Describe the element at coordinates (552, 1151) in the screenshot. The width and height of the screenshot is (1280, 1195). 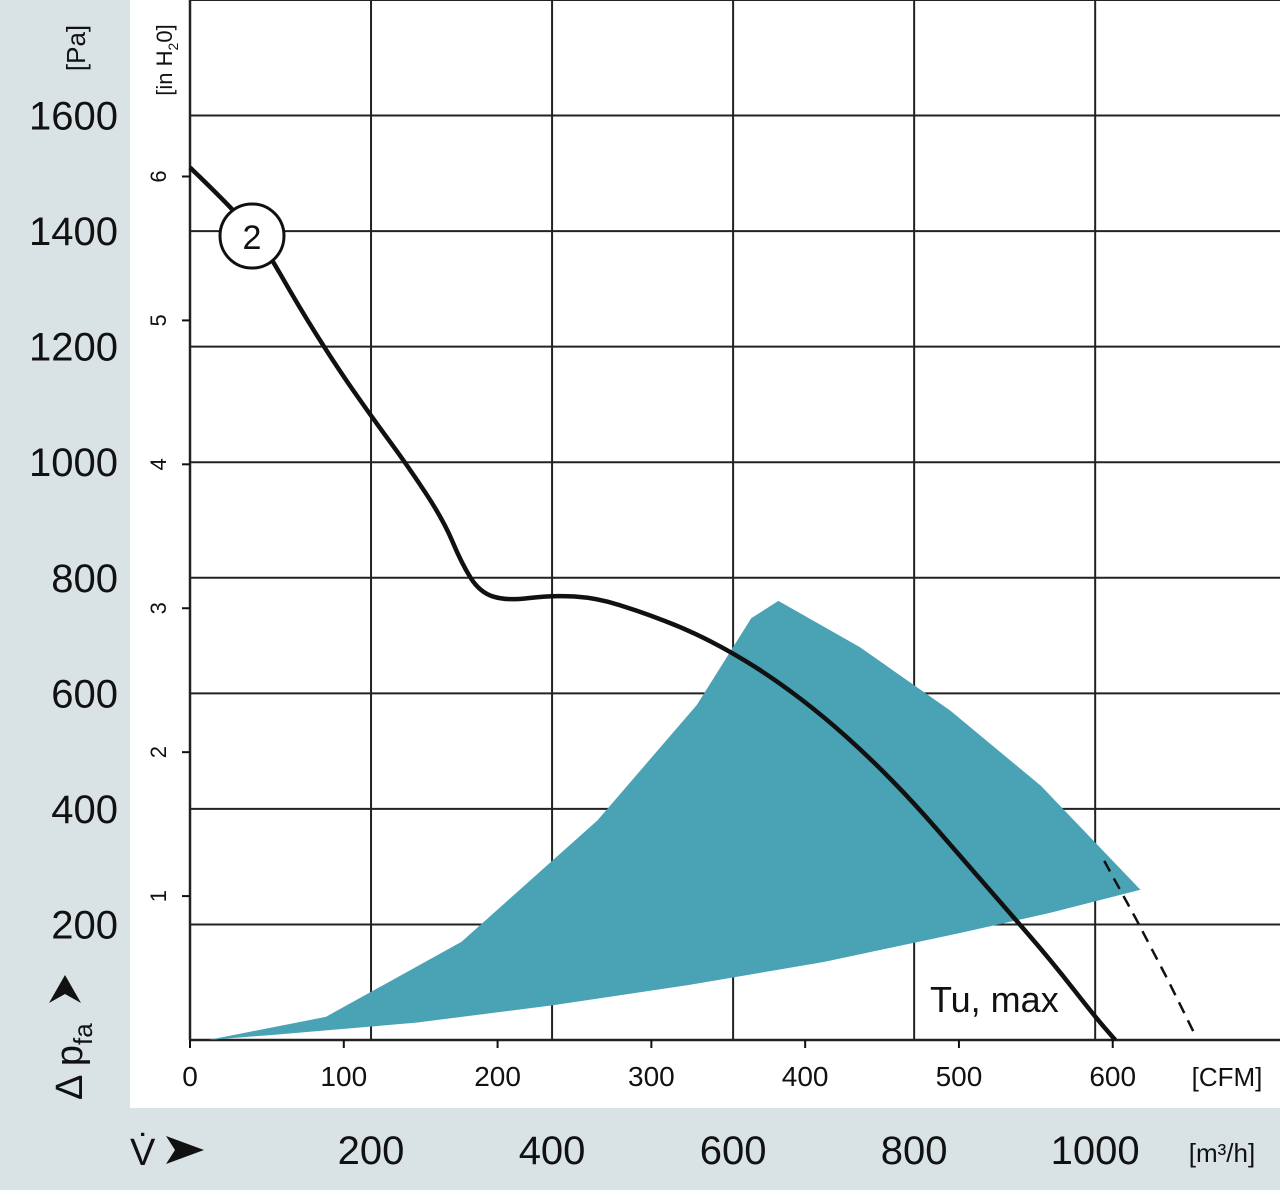
I see `x-tick-label: 400` at that location.